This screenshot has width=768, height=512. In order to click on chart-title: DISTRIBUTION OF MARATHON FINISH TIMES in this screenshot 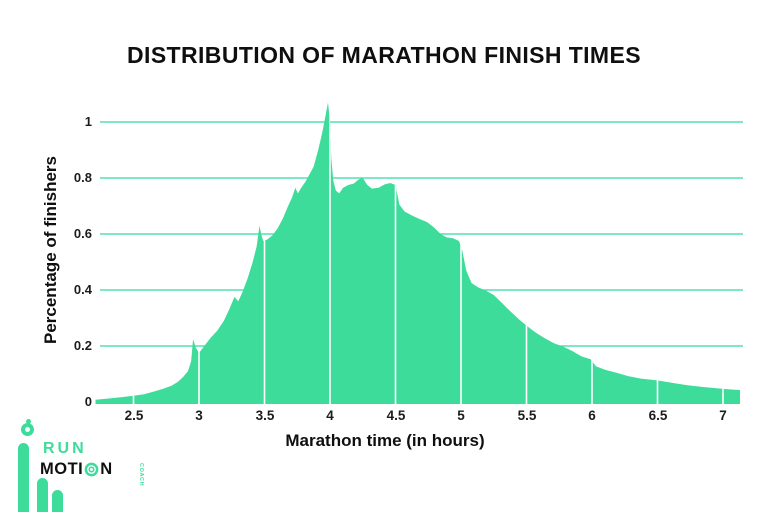, I will do `click(384, 55)`.